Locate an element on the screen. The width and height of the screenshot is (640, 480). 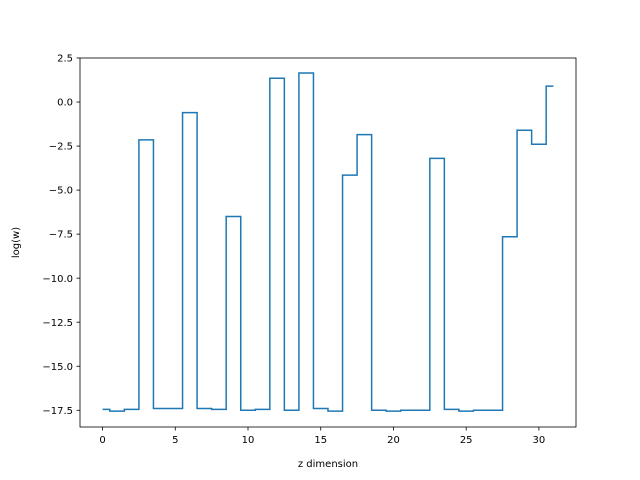
y-tick-label: −10.0 is located at coordinates (57, 279).